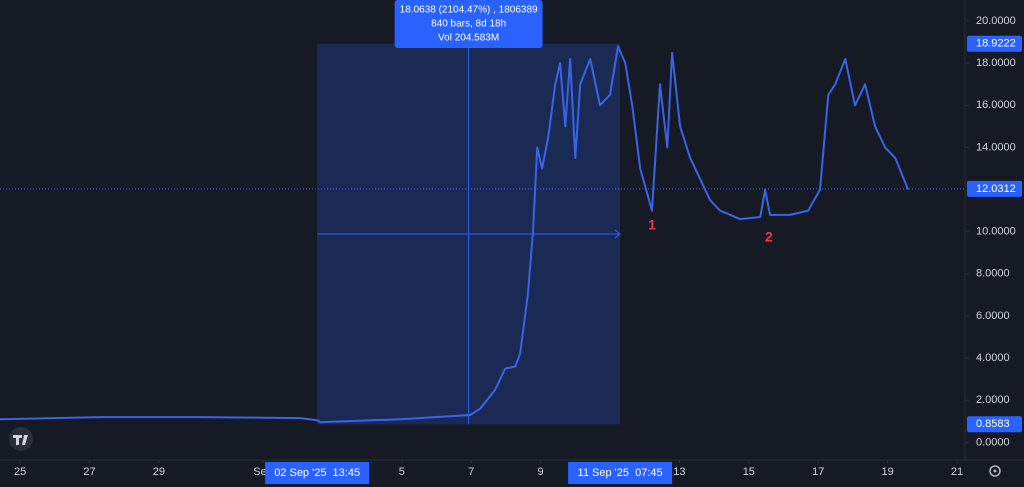 The height and width of the screenshot is (487, 1024). What do you see at coordinates (993, 358) in the screenshot?
I see `y-tick-label: 4.0000` at bounding box center [993, 358].